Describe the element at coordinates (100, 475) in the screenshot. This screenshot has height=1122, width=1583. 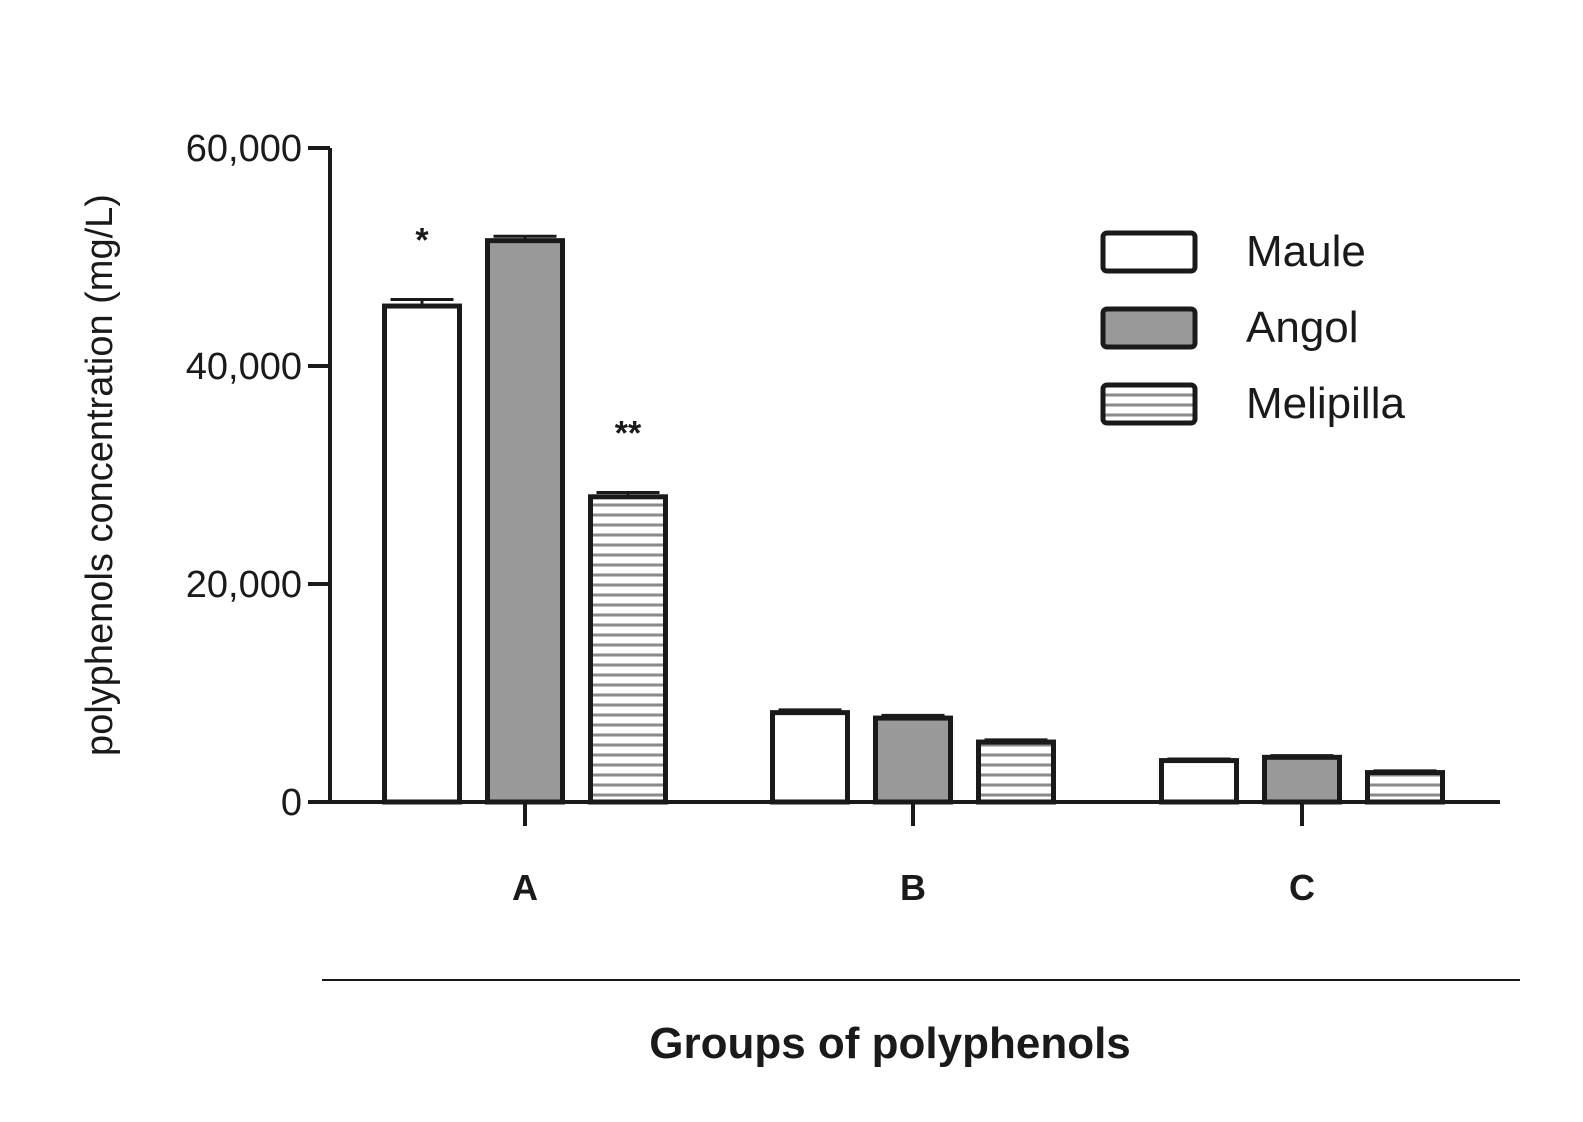
I see `y-axis-label: polyphenols concentration (mg/L)` at that location.